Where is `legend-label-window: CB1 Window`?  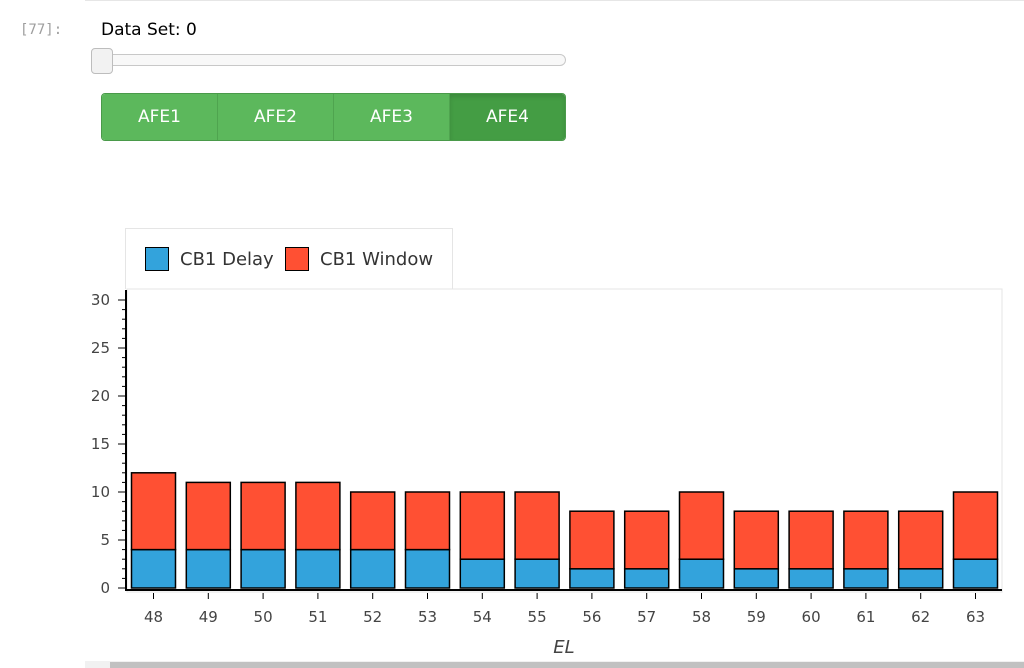
legend-label-window: CB1 Window is located at coordinates (377, 259).